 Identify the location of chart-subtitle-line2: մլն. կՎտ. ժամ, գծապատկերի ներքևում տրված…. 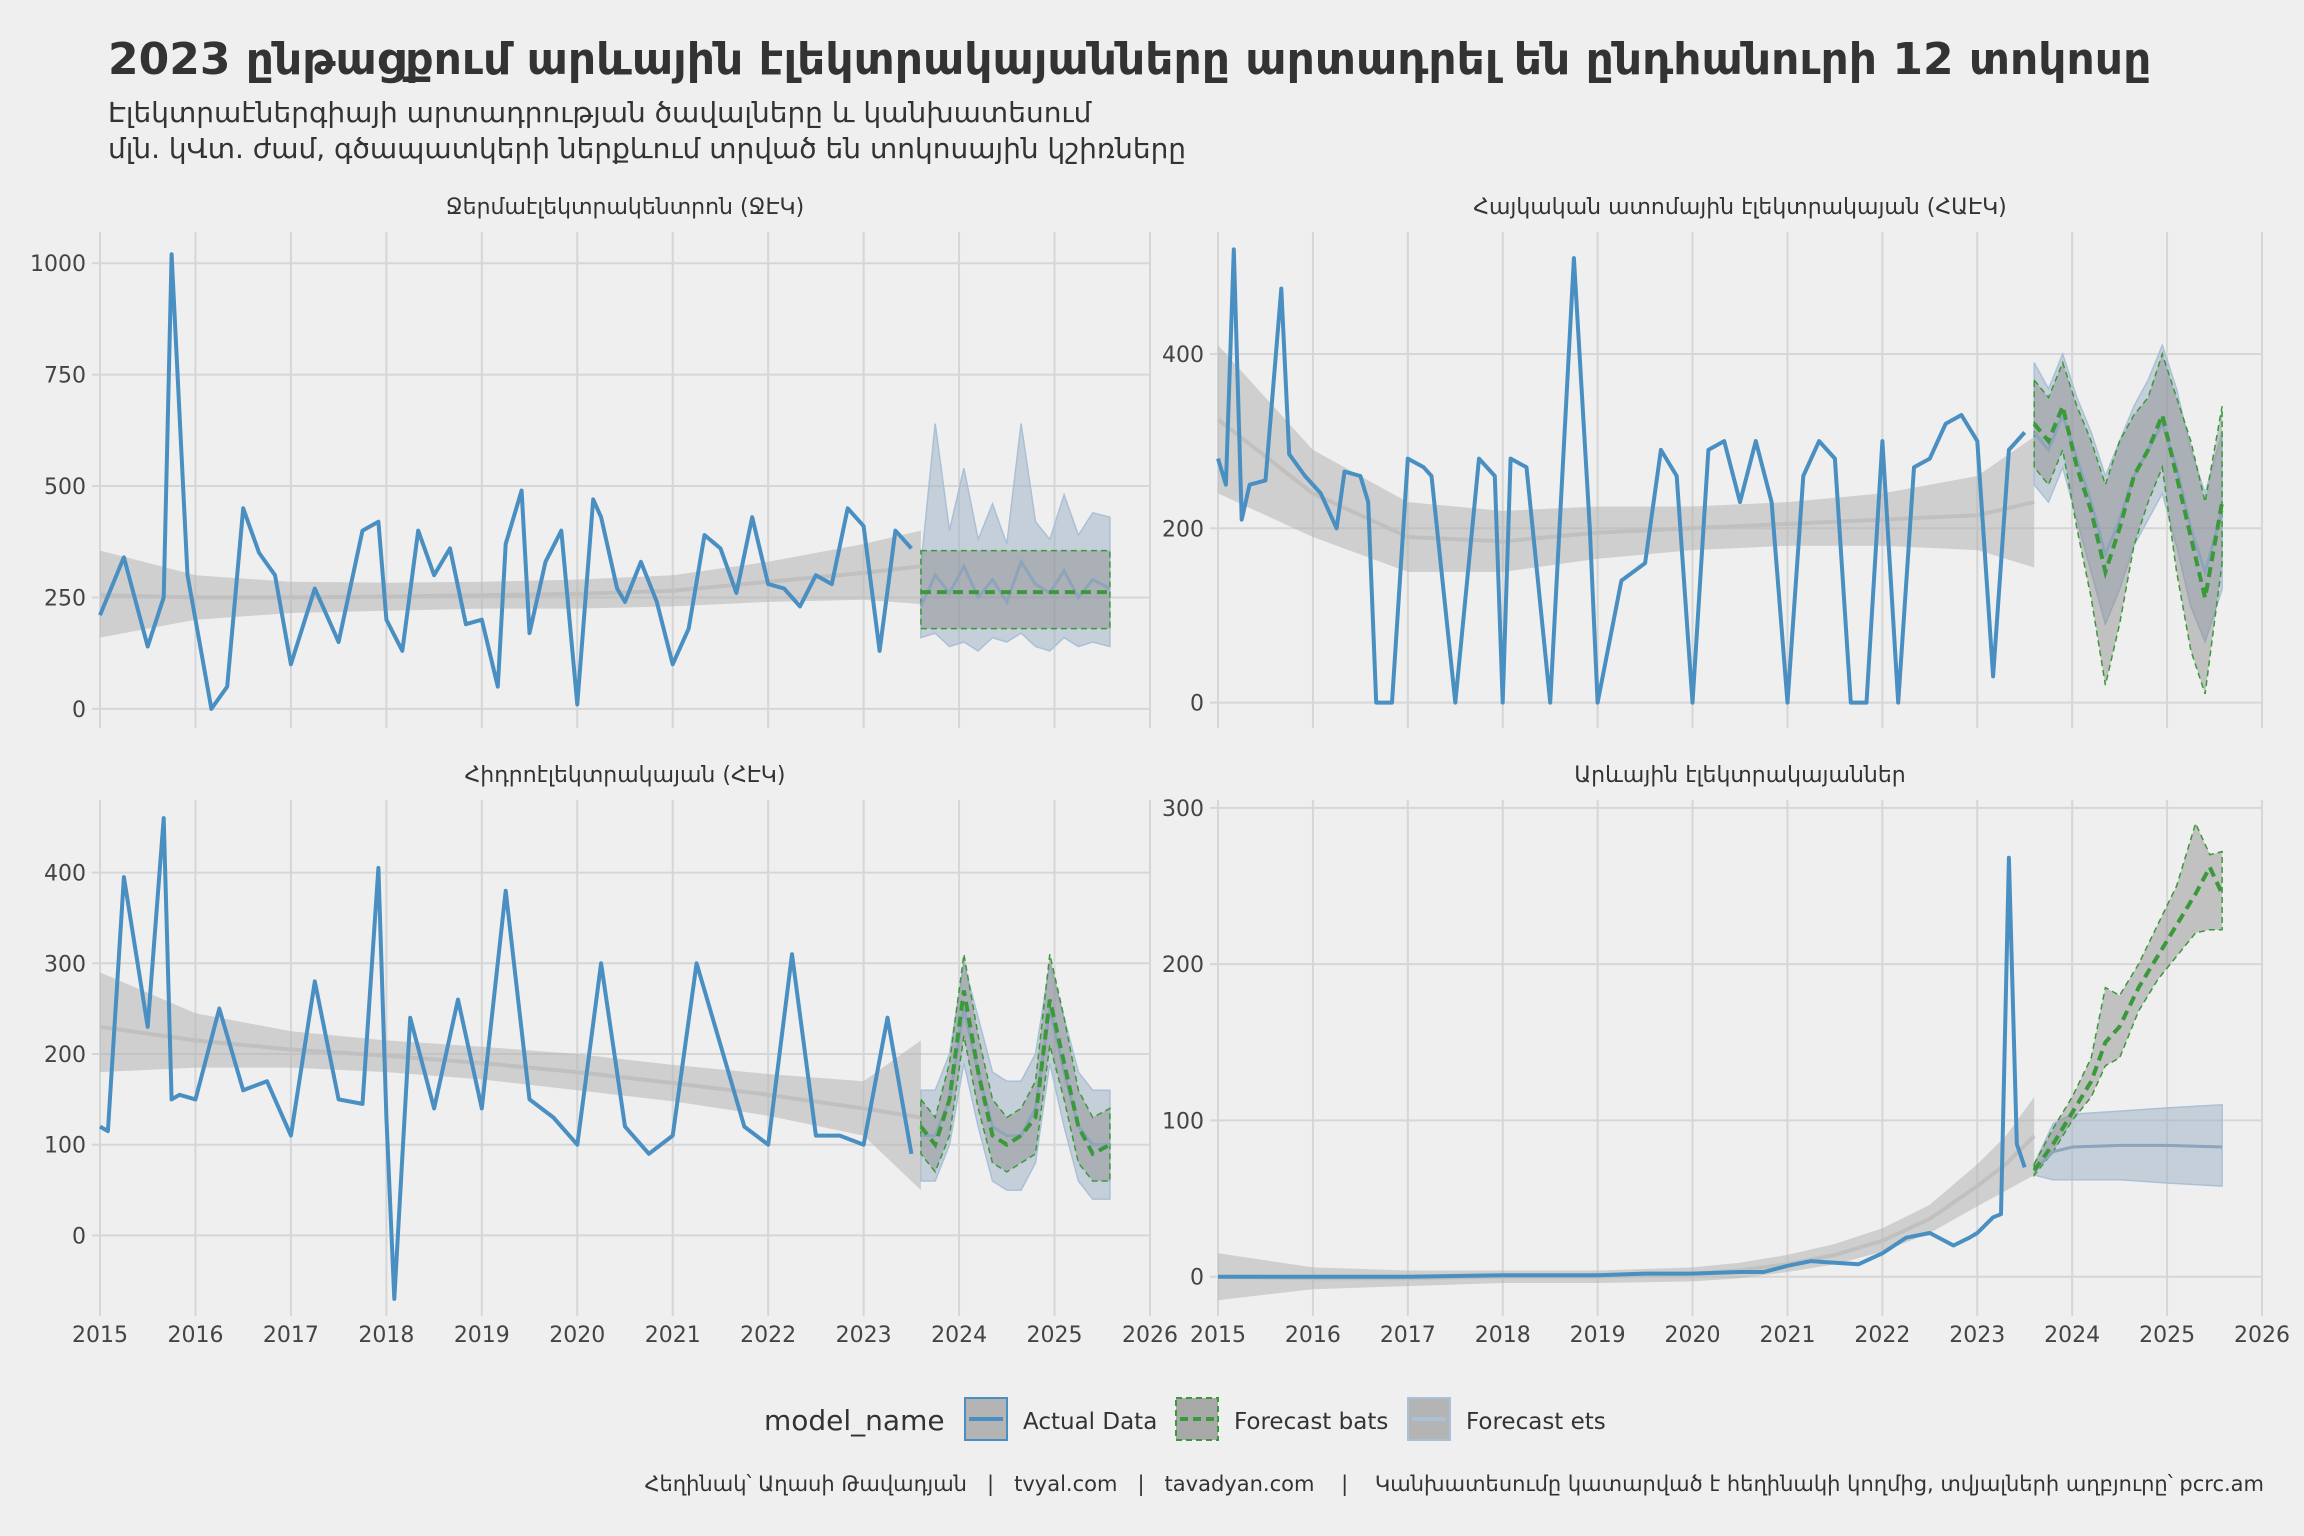
(647, 148).